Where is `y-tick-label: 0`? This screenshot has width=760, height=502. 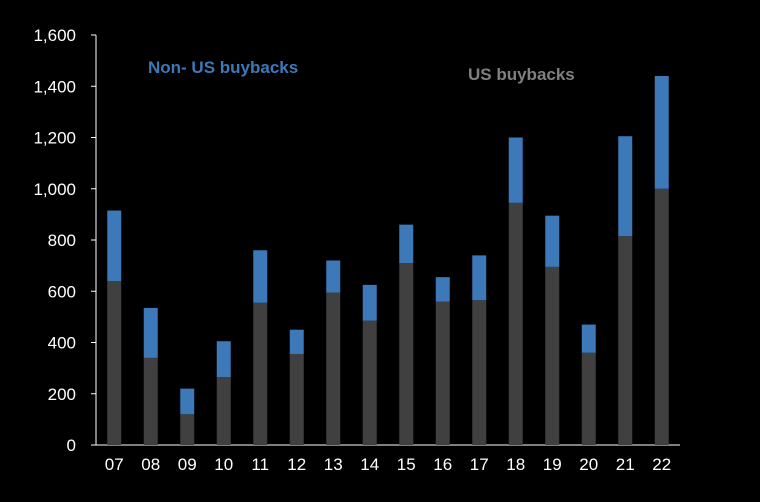 y-tick-label: 0 is located at coordinates (71, 445).